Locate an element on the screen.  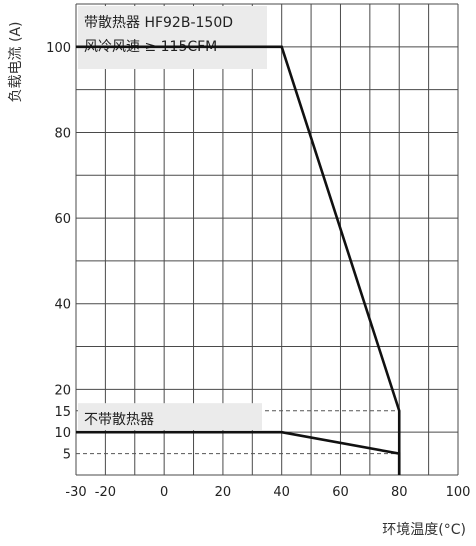
y-tick-label: 10 is located at coordinates (62, 433).